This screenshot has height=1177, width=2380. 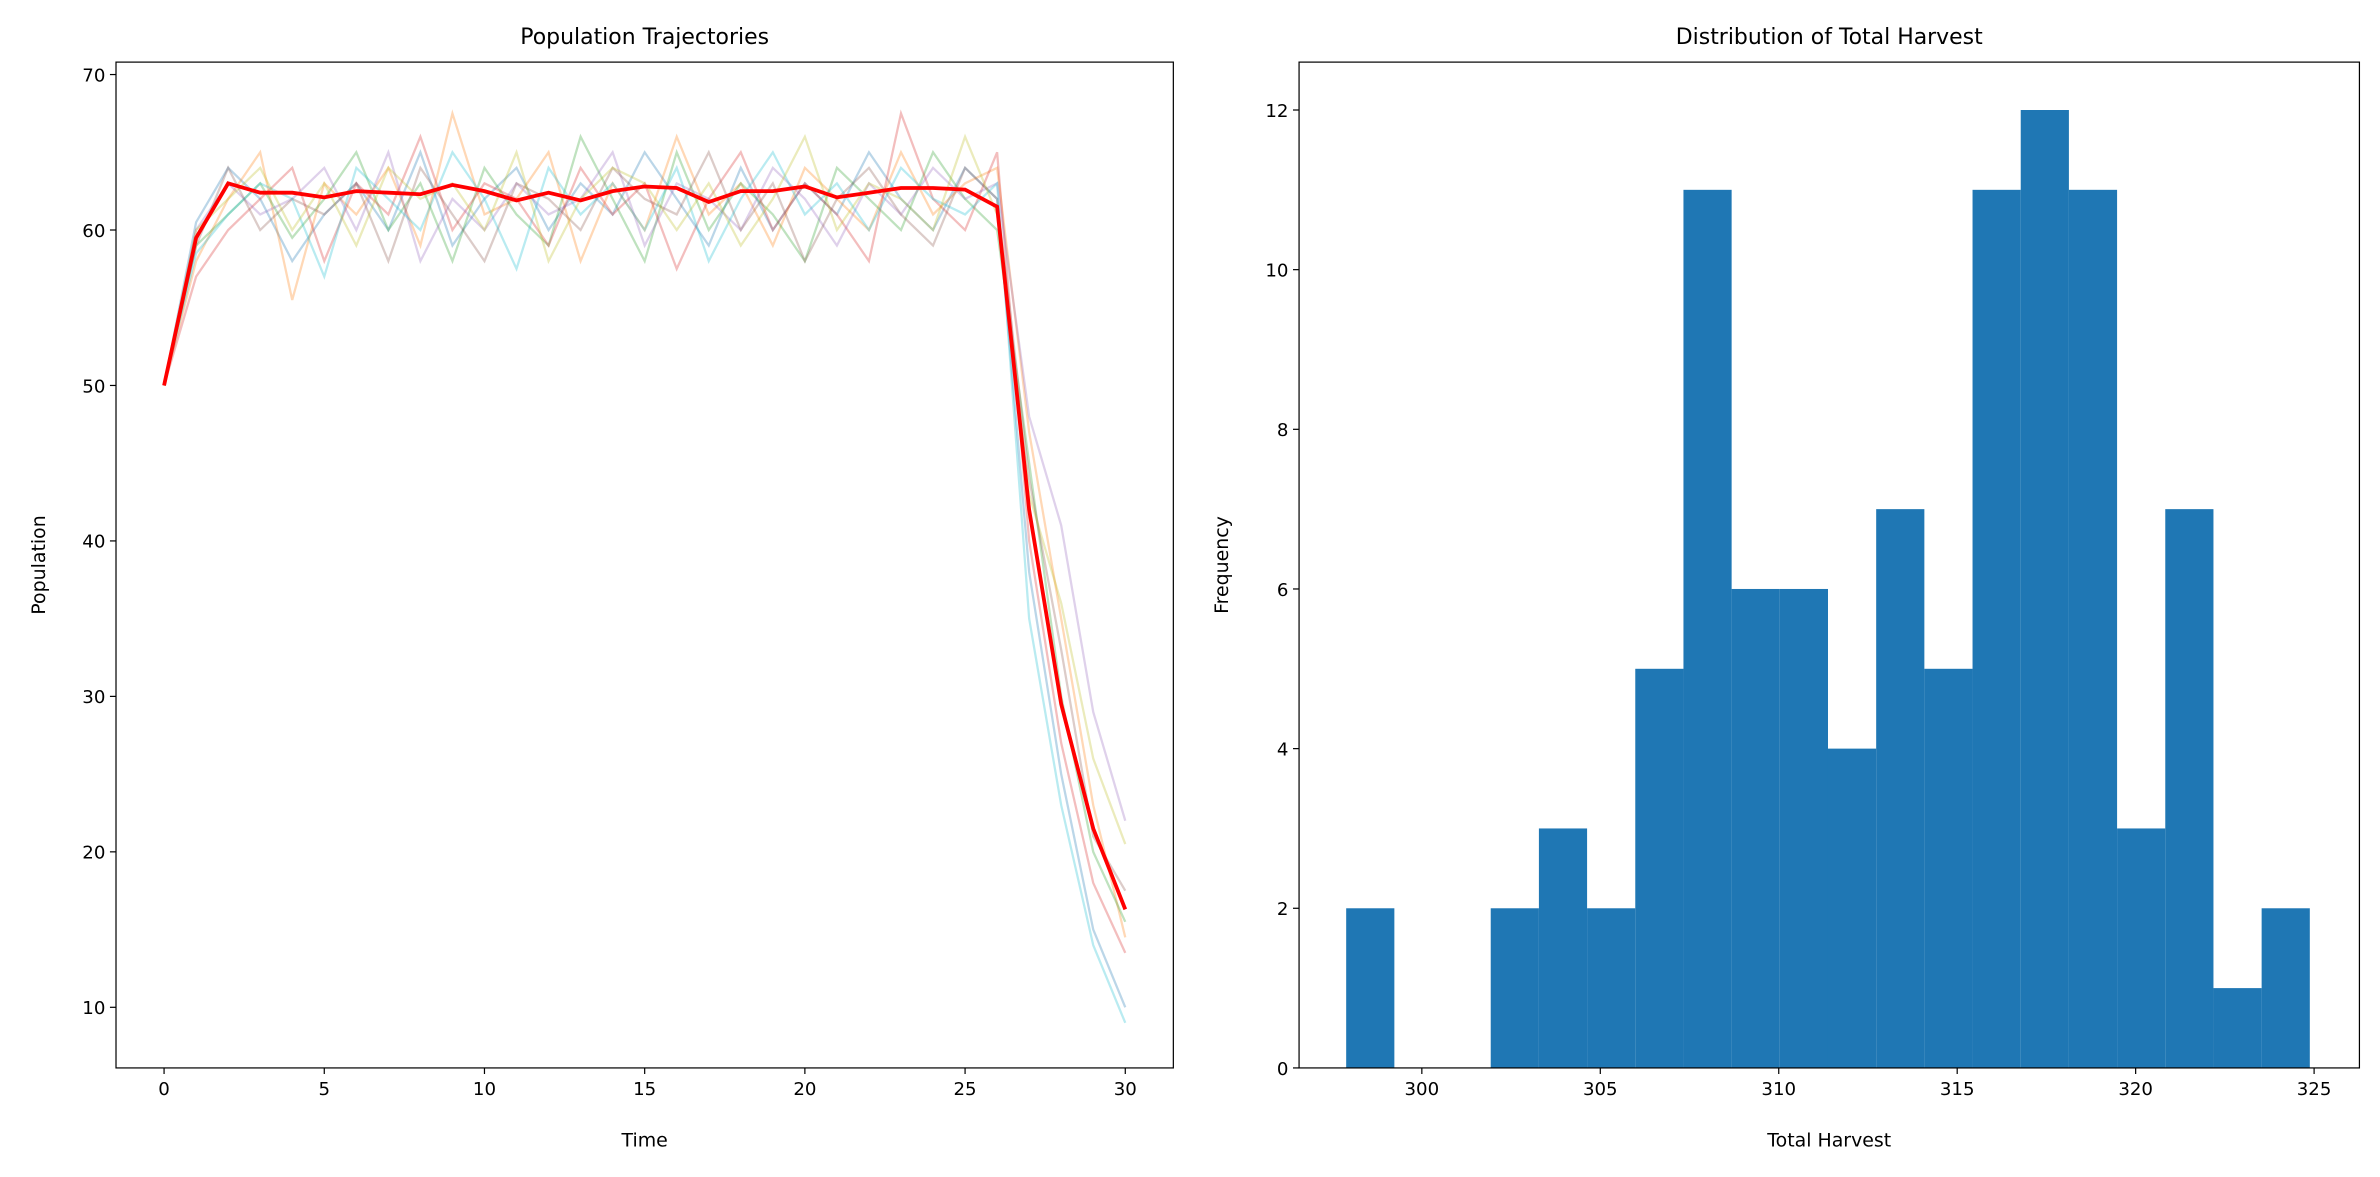 What do you see at coordinates (1957, 1089) in the screenshot?
I see `x-tick-label: 315` at bounding box center [1957, 1089].